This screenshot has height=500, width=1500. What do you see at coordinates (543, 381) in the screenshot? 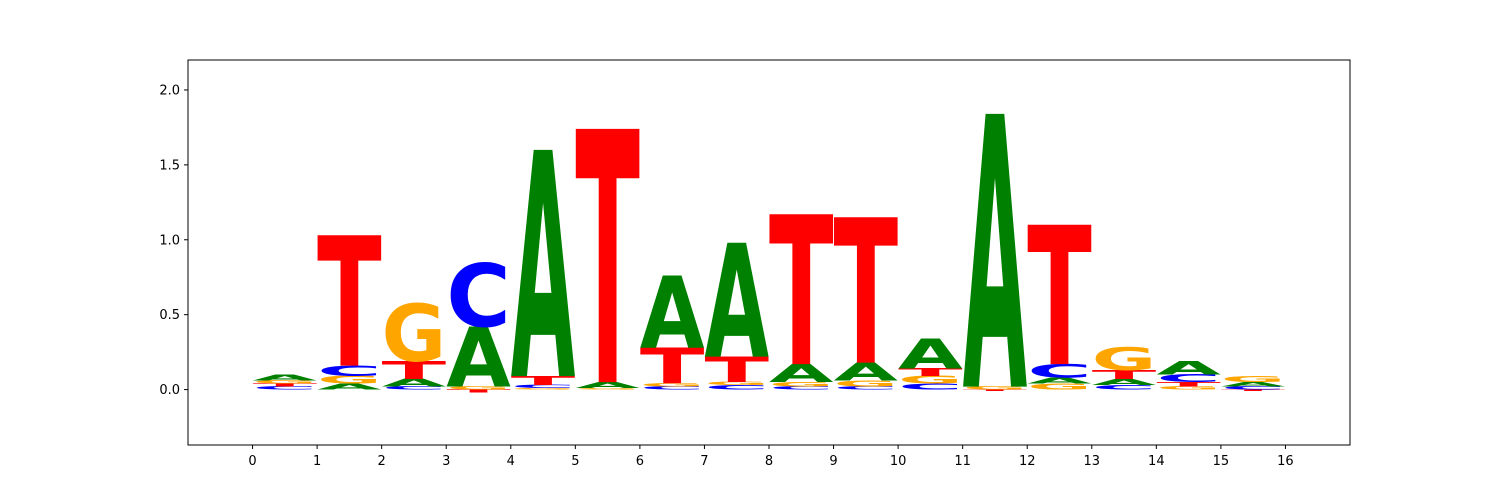
I see `letter-T-pos-4-2: T` at bounding box center [543, 381].